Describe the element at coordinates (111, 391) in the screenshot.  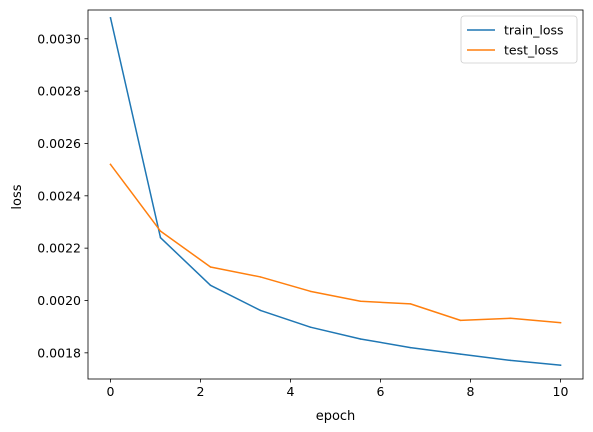
I see `x-tick-label: 0` at that location.